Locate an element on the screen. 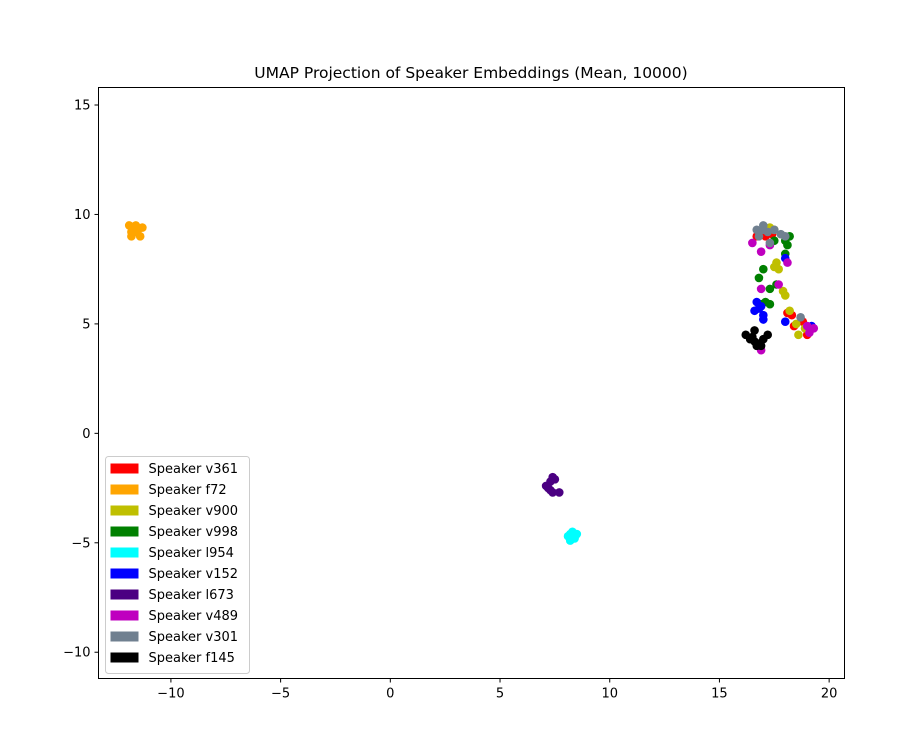 The width and height of the screenshot is (914, 755). x-tick-label: 15 is located at coordinates (719, 694).